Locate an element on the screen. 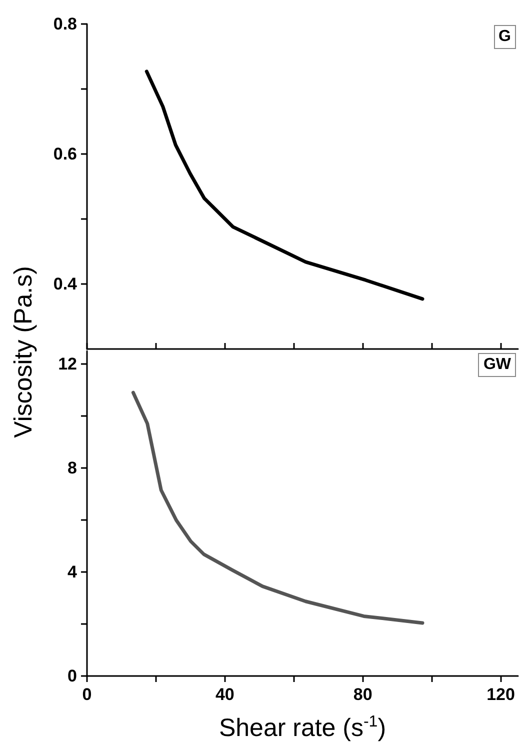 The image size is (526, 750). x-tick-label: 40 is located at coordinates (224, 694).